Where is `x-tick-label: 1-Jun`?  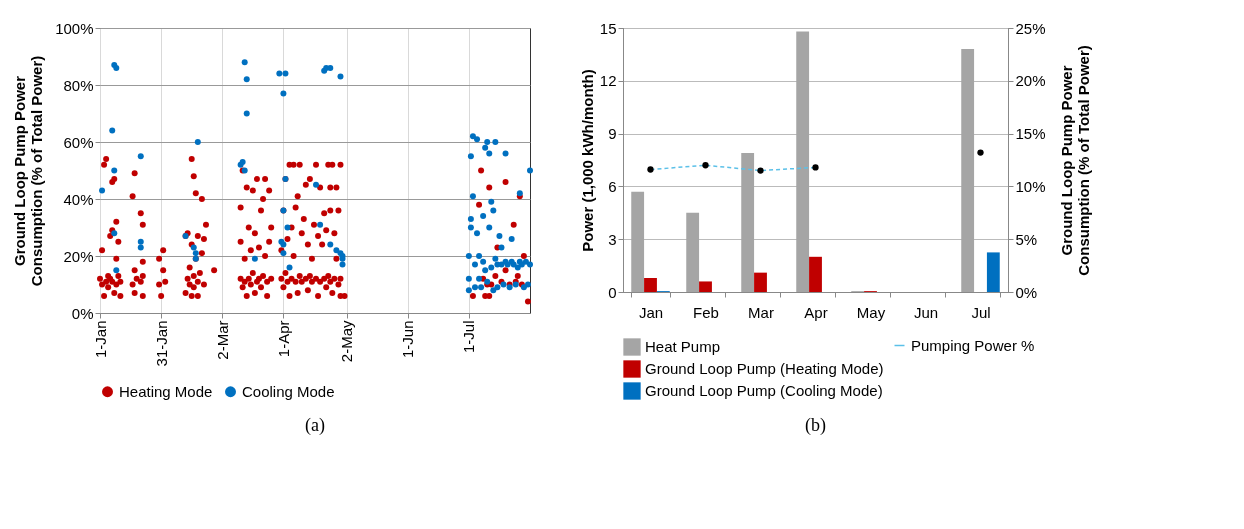
x-tick-label: 1-Jun is located at coordinates (408, 339).